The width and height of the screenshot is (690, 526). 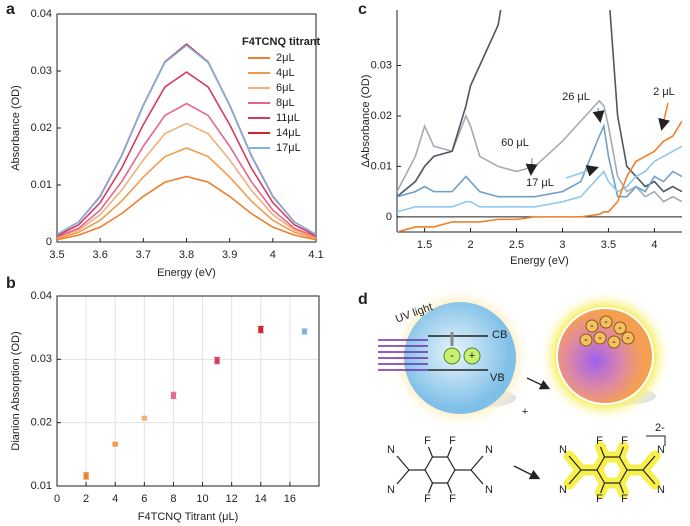 What do you see at coordinates (607, 332) in the screenshot?
I see `charges: - - -- - - -` at bounding box center [607, 332].